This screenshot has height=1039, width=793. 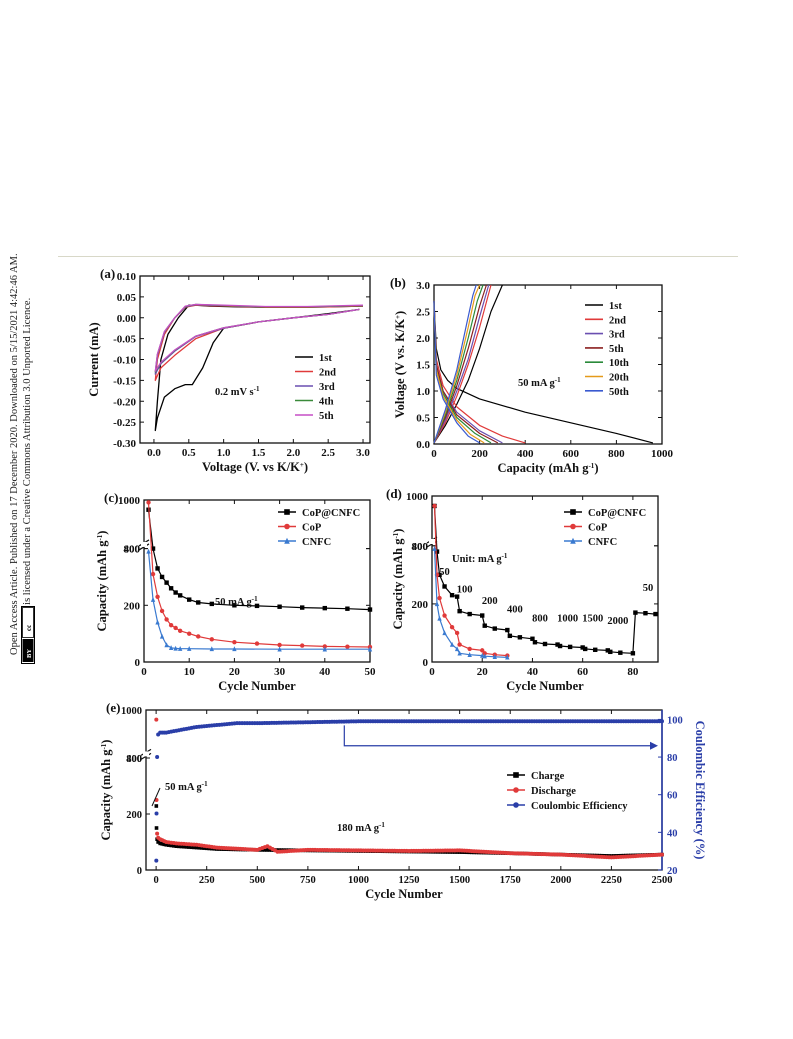 What do you see at coordinates (259, 339) in the screenshot?
I see `cv-curve` at bounding box center [259, 339].